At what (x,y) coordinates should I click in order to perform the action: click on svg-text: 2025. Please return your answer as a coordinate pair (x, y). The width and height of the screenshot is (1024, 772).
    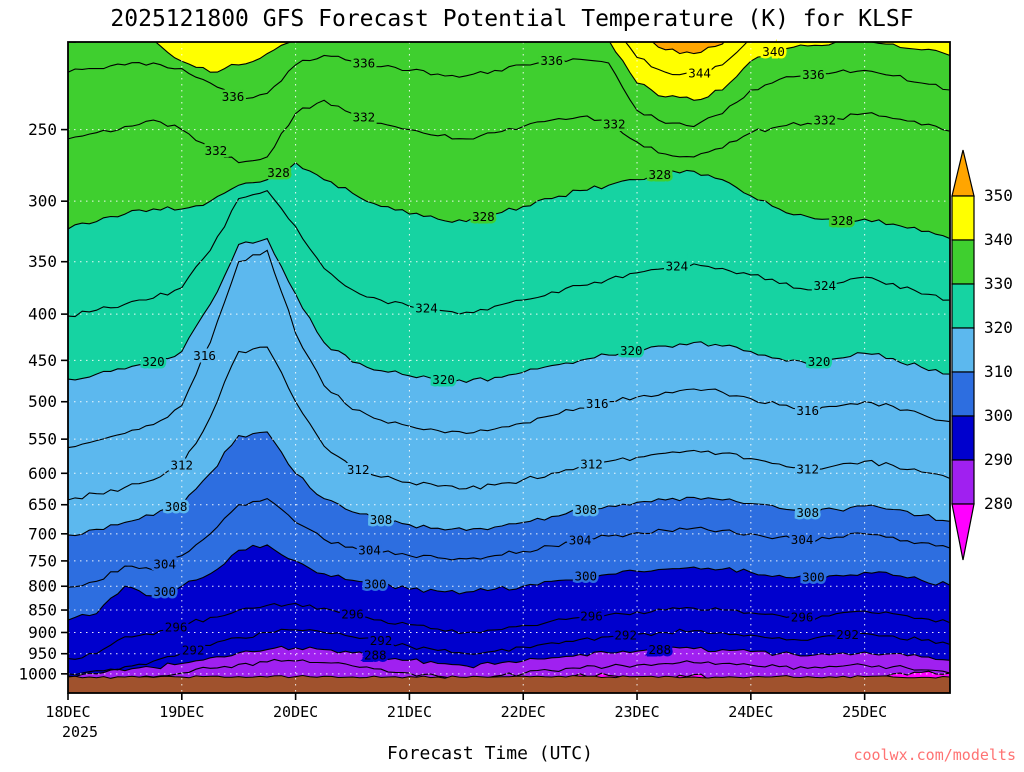
    Looking at the image, I should click on (80, 732).